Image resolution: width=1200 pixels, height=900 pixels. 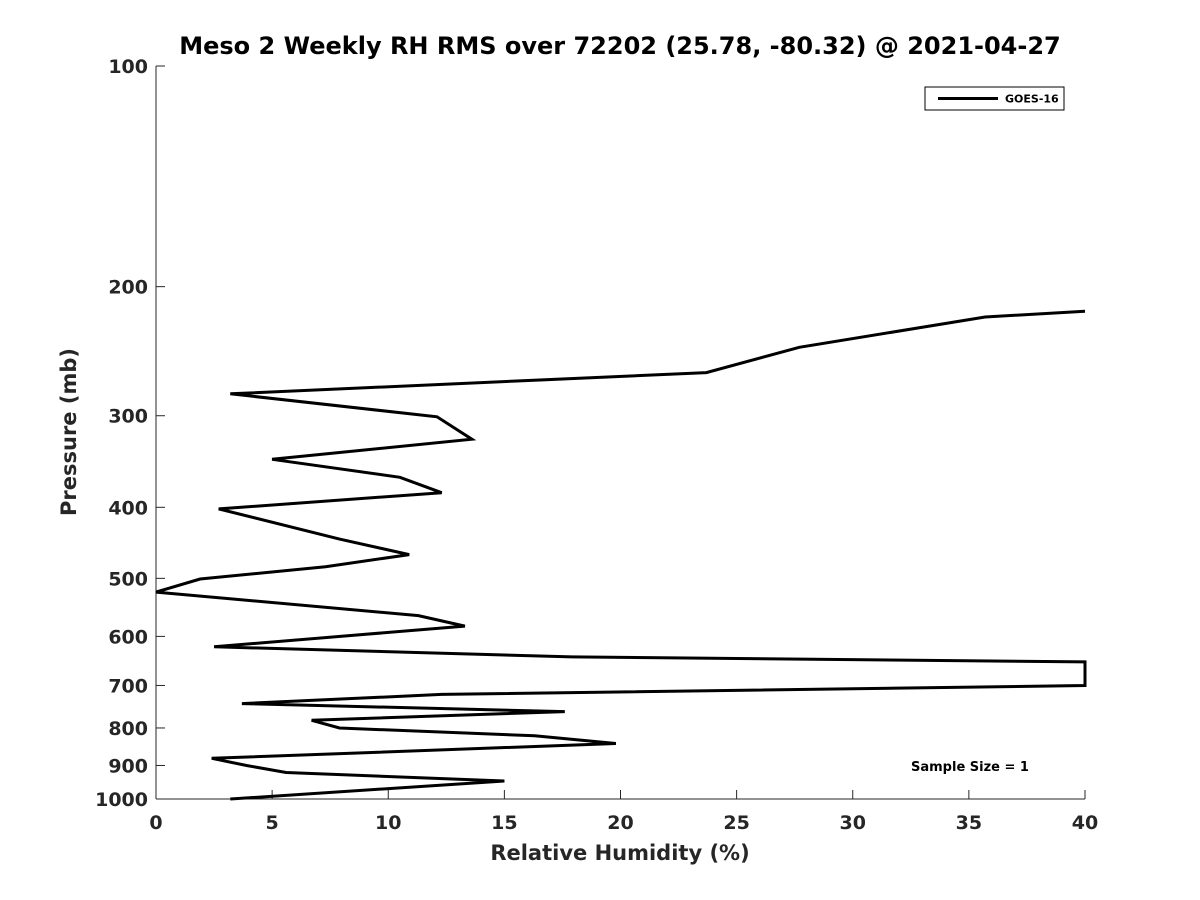 I want to click on x-tick-label: 25, so click(x=736, y=823).